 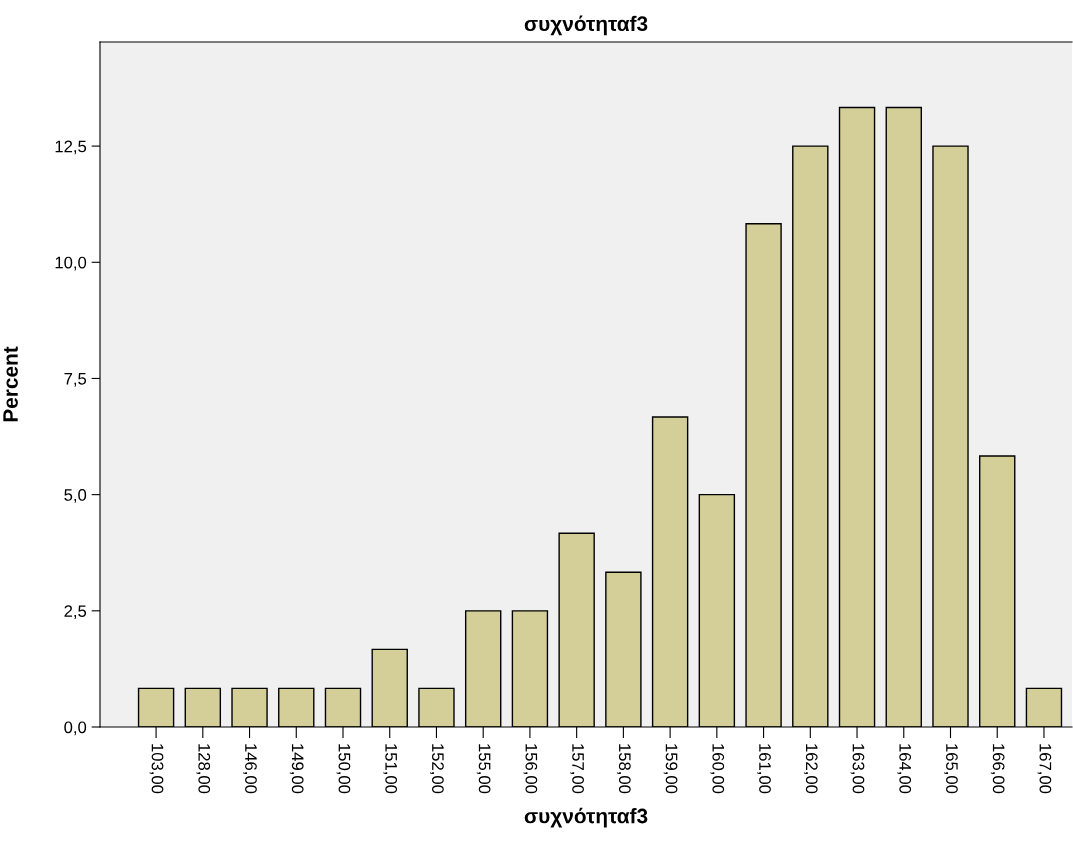 I want to click on x-tick-label: 152,00, so click(x=437, y=769).